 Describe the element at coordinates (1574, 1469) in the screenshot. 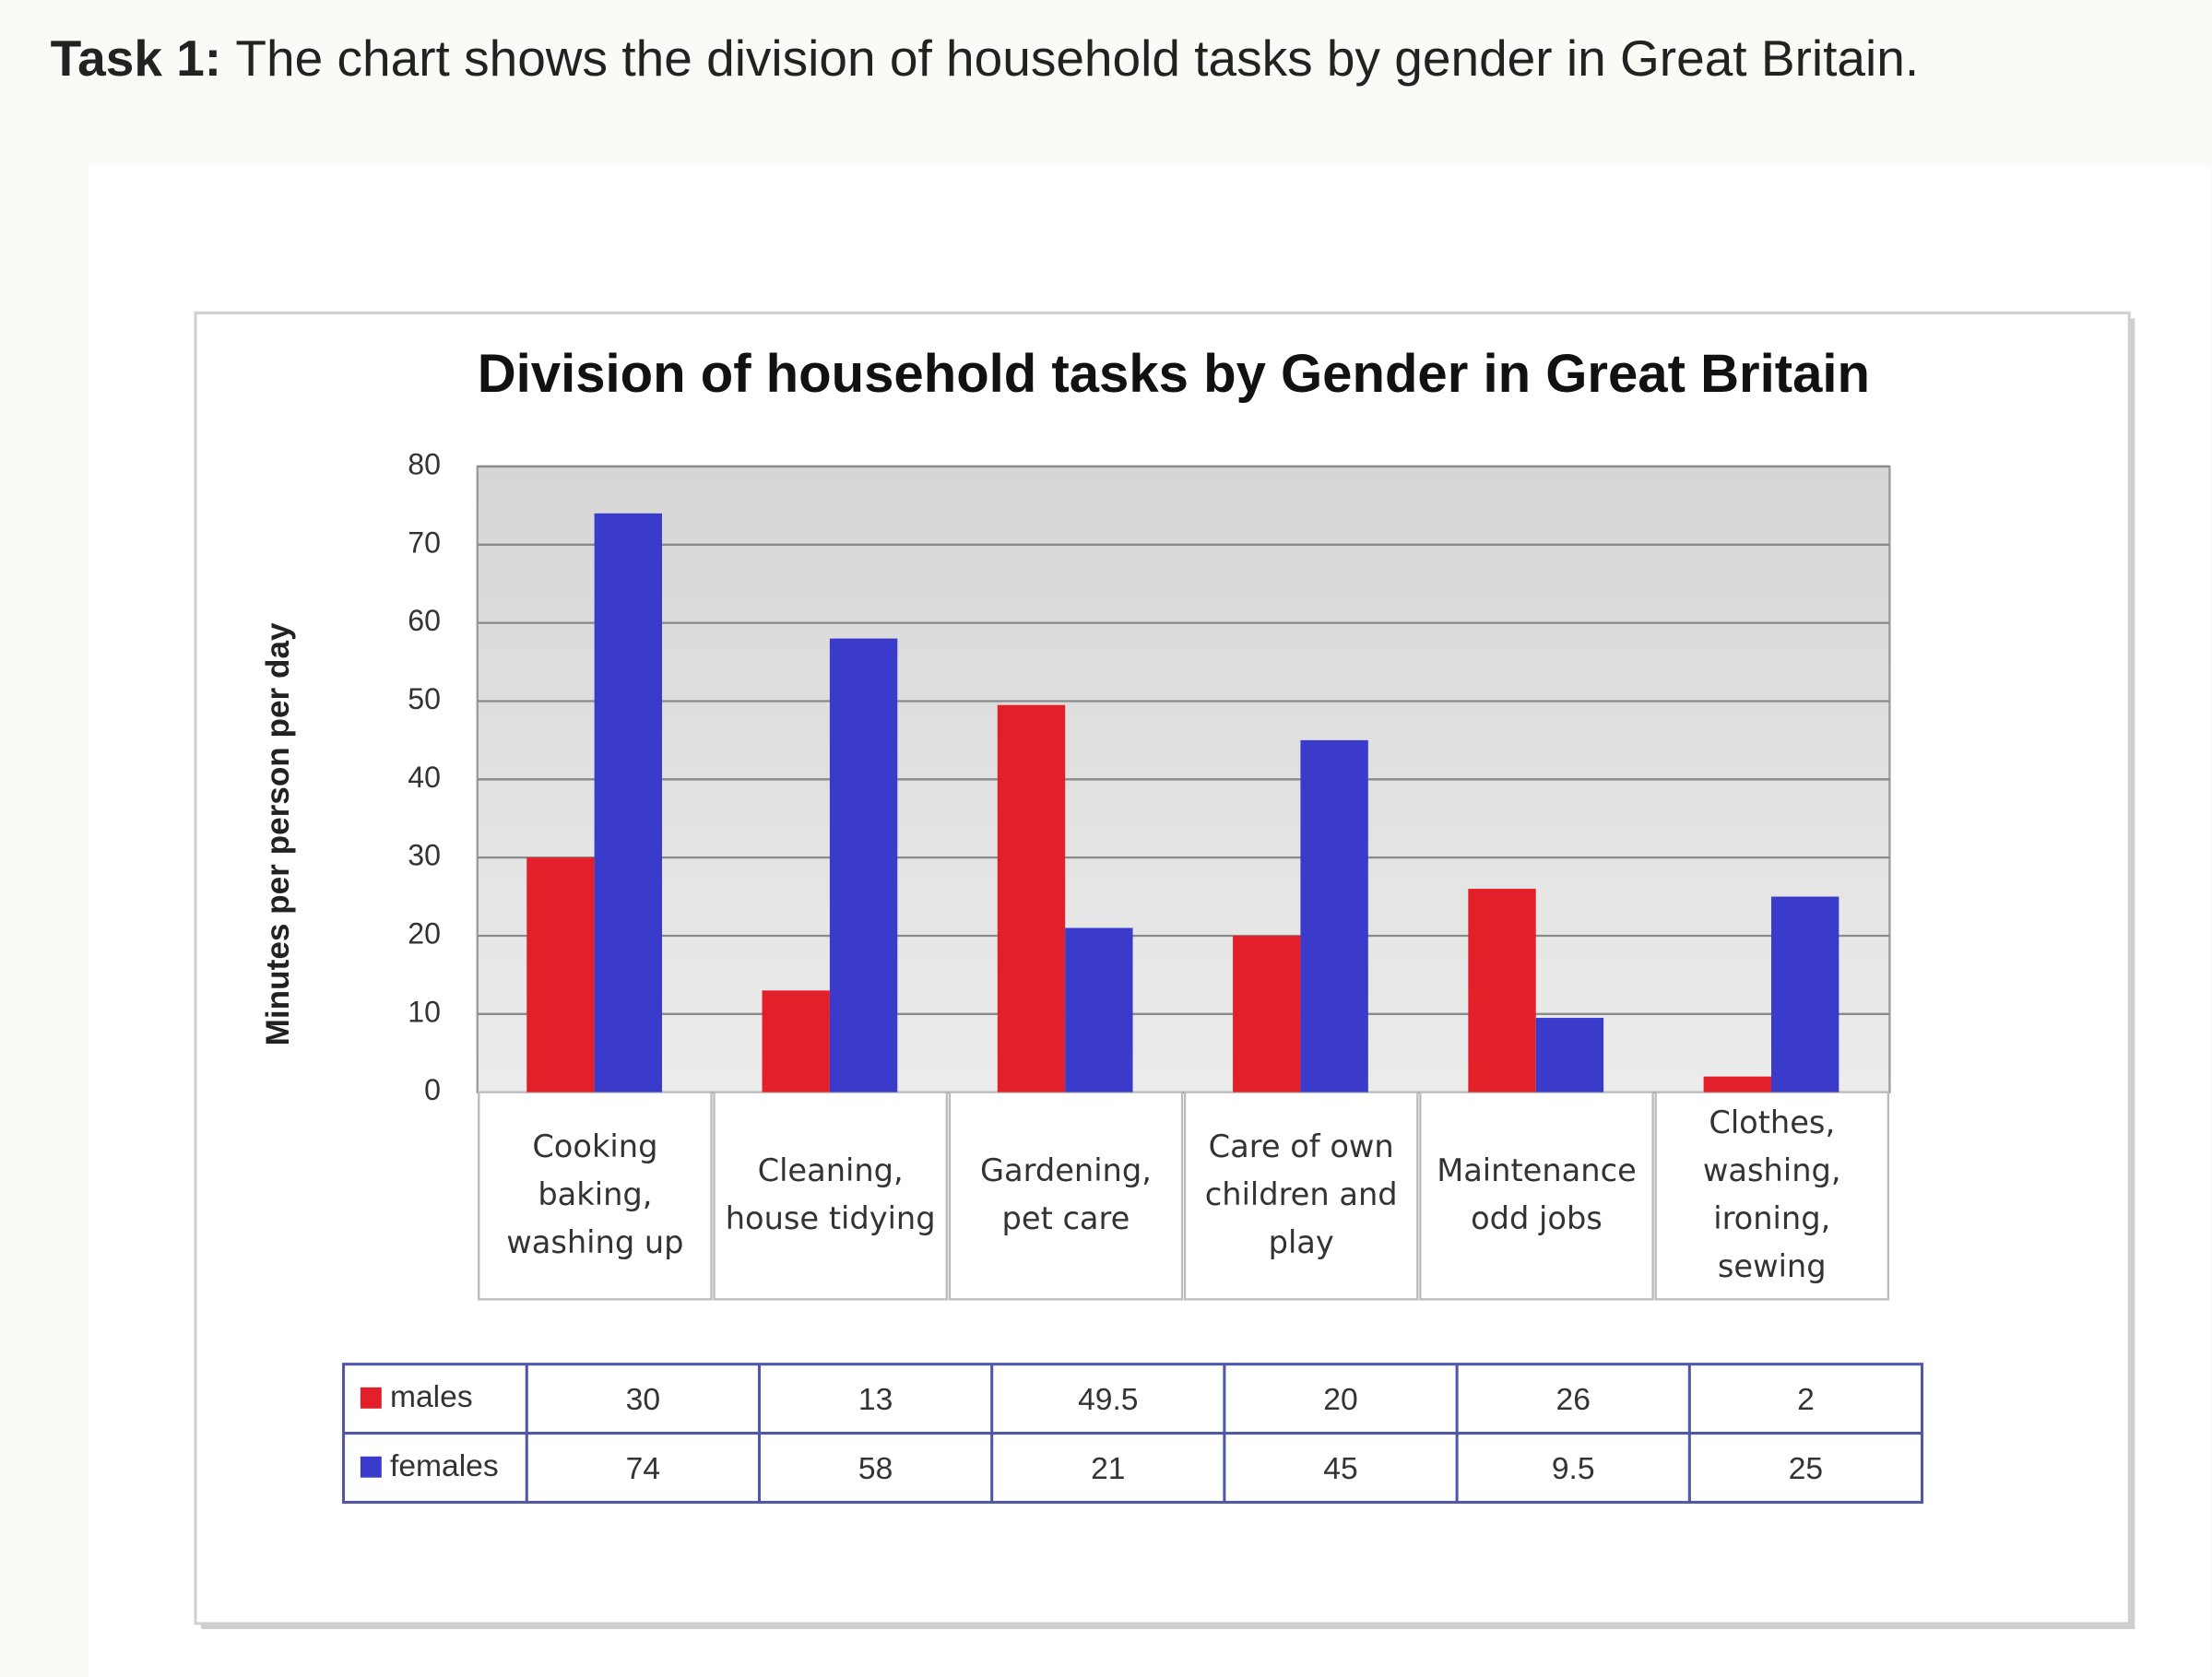

I see `data-label: 9.5` at that location.